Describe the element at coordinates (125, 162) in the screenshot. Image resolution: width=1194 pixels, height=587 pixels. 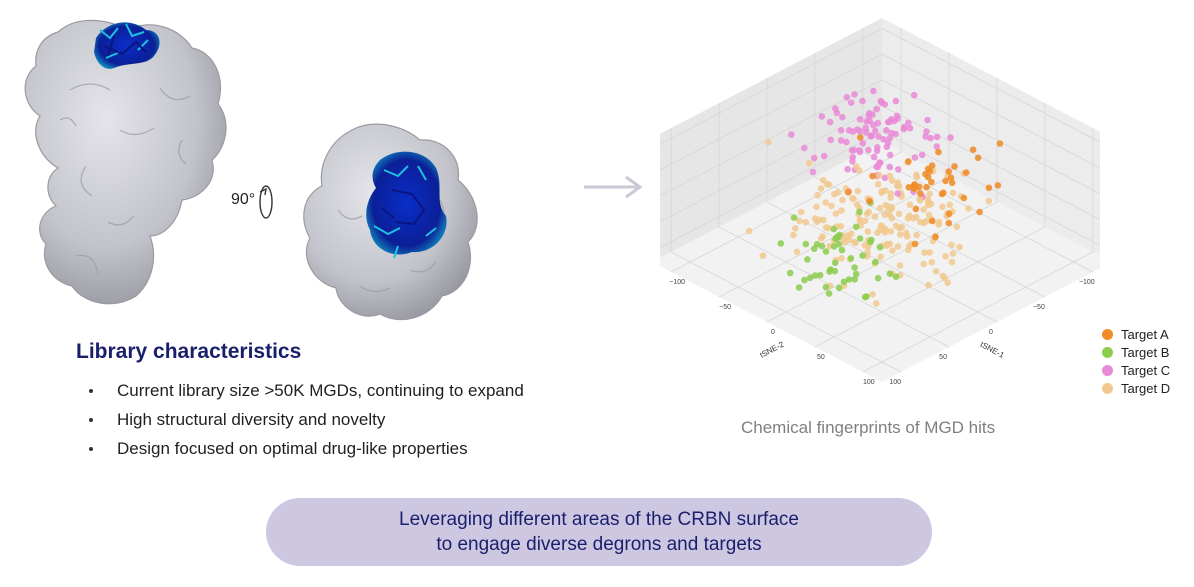
I see `protein-surface-front` at that location.